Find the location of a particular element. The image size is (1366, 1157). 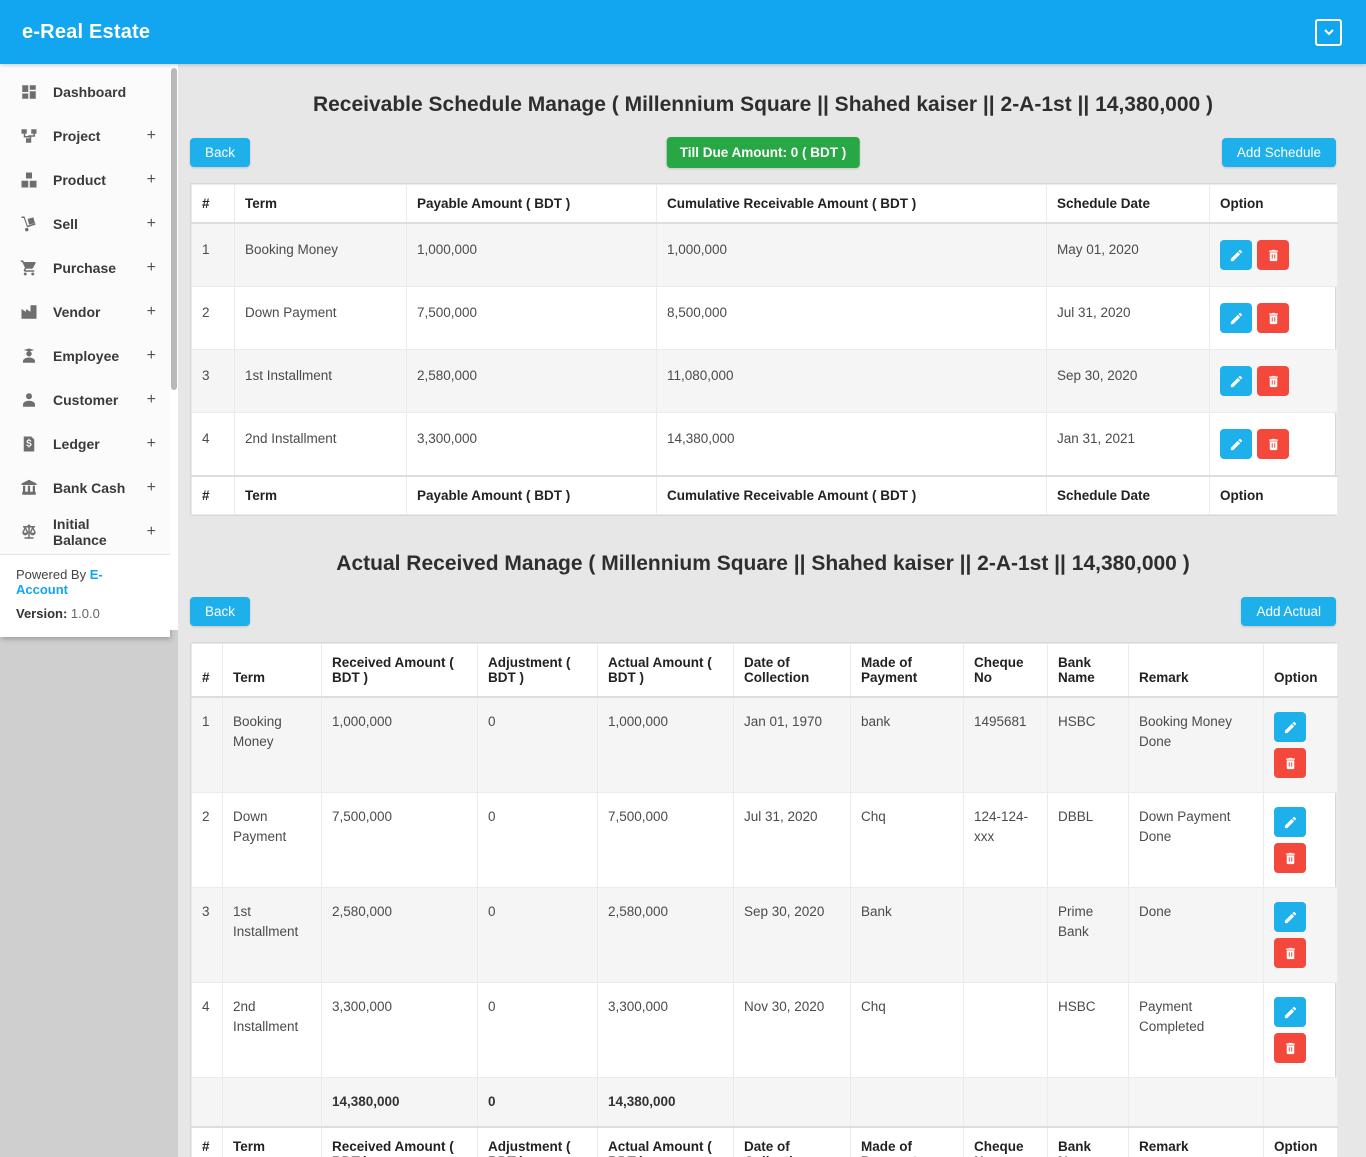

sidebar-item-dashboard: Dashboard is located at coordinates (85, 92).